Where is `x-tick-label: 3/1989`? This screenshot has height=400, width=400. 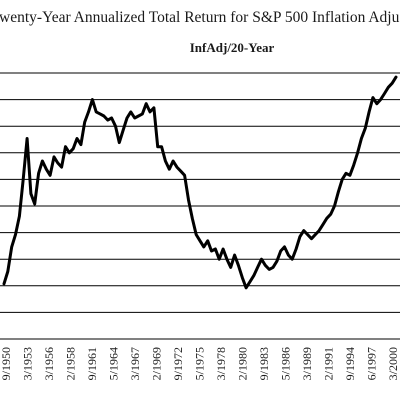
x-tick-label: 3/1989 is located at coordinates (307, 363).